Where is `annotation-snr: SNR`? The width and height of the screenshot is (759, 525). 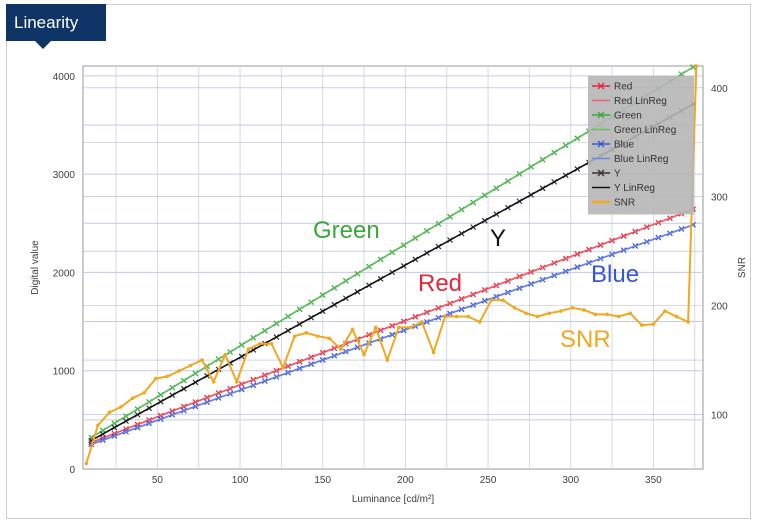
annotation-snr: SNR is located at coordinates (585, 339).